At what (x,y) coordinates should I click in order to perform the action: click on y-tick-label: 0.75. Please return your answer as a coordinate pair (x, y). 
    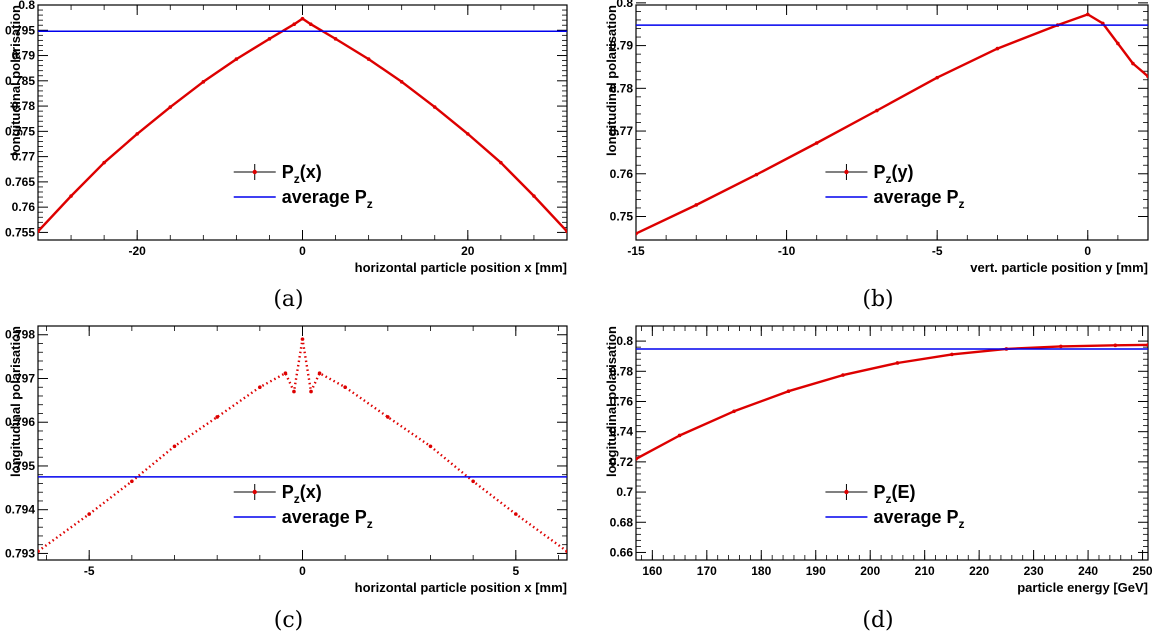
    Looking at the image, I should click on (622, 217).